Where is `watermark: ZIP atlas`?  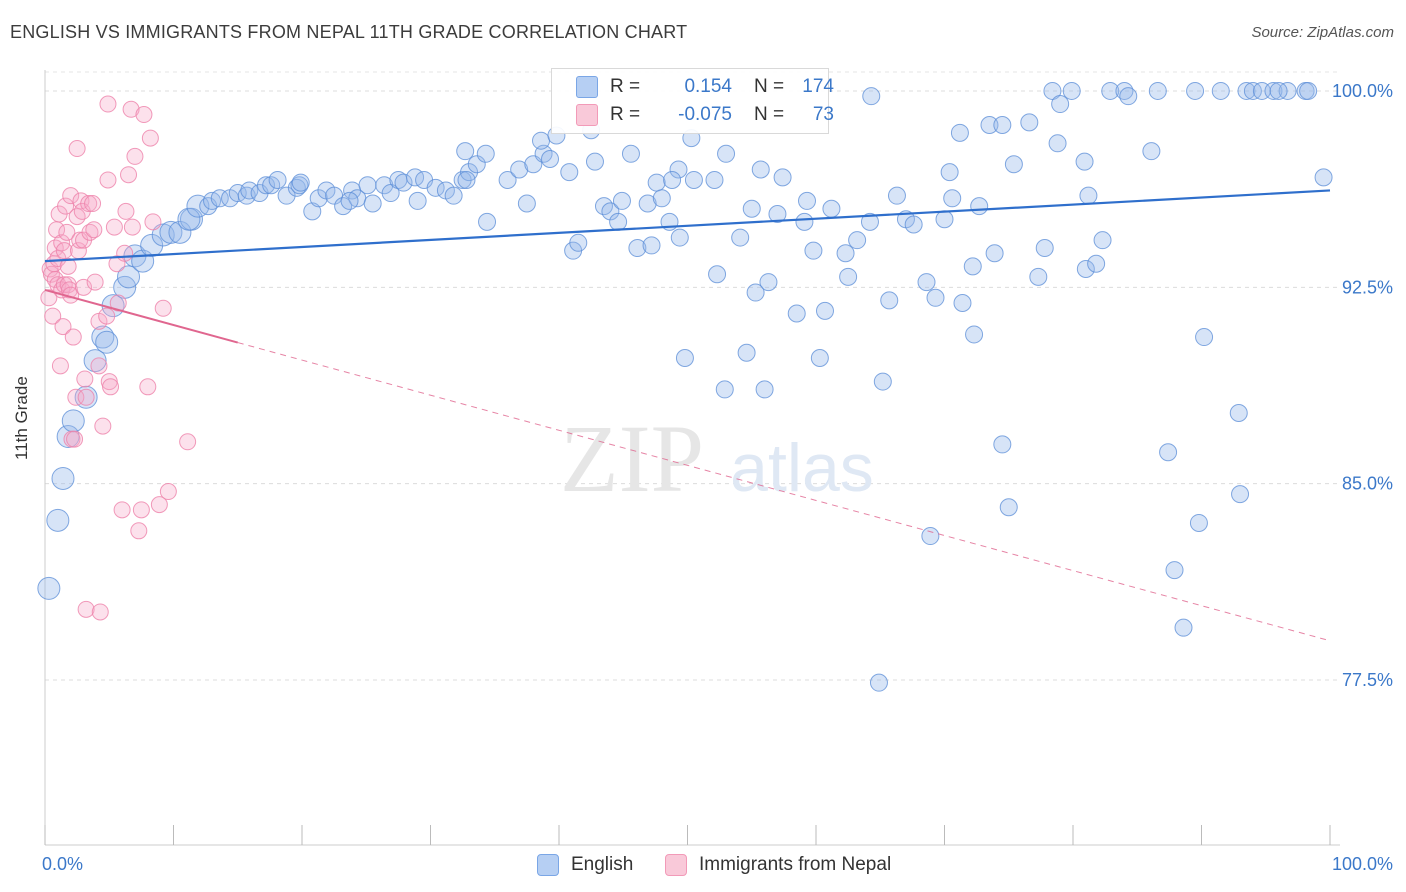 watermark: ZIP atlas is located at coordinates (717, 458).